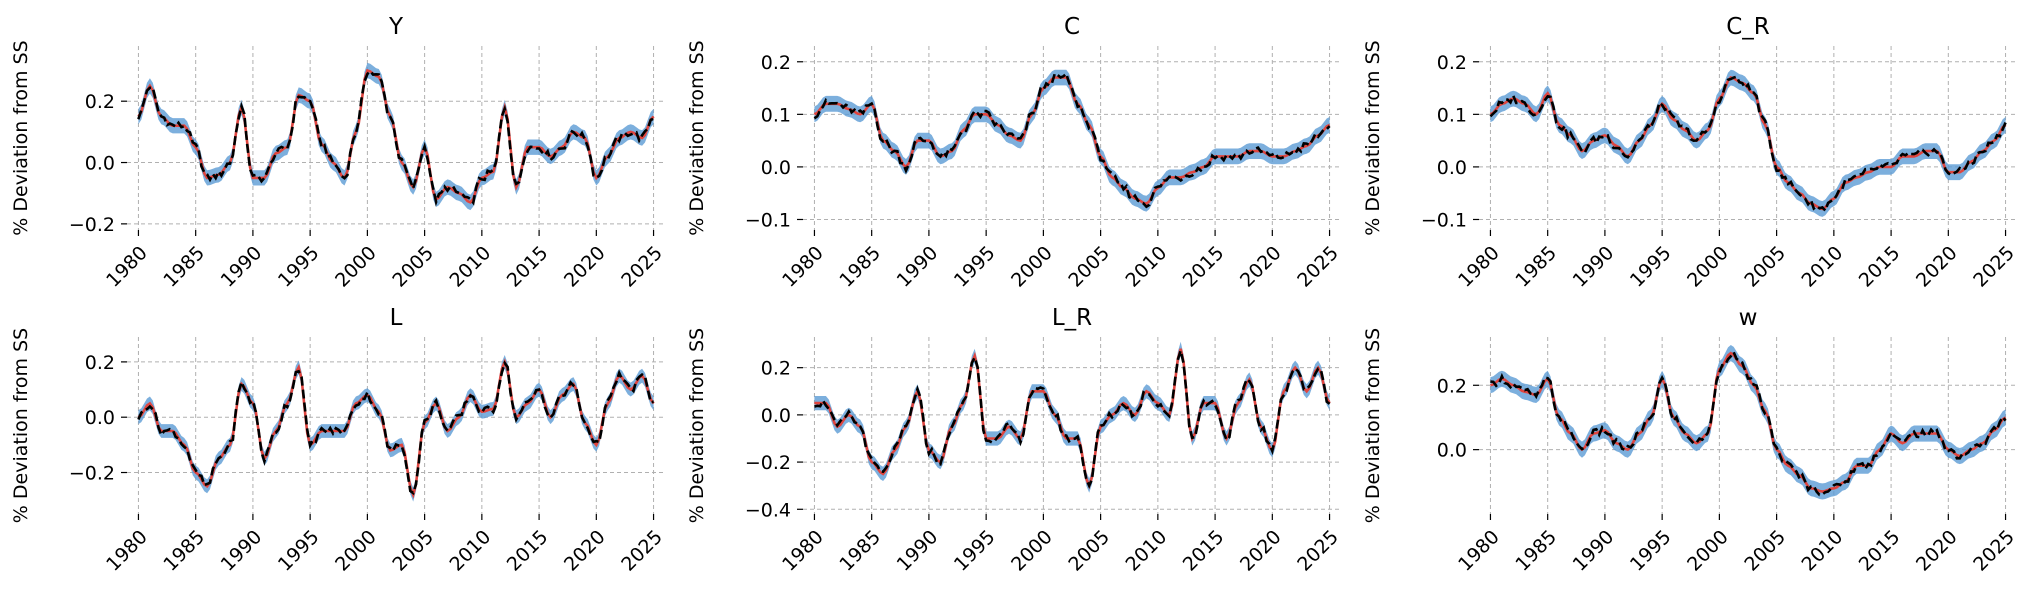 This screenshot has height=596, width=2032. I want to click on panel-title: Y, so click(396, 27).